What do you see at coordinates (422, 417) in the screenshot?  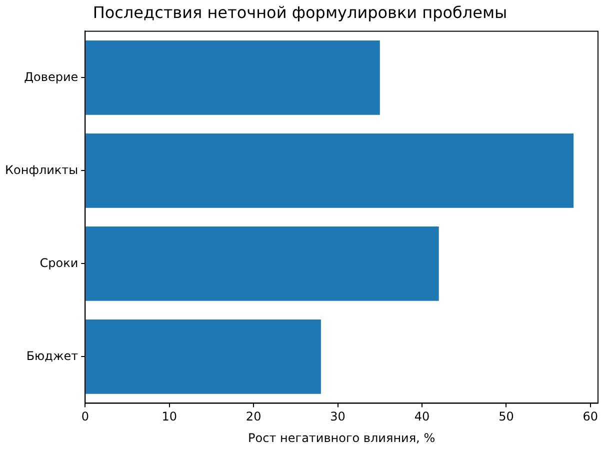 I see `x-tick-label: 40` at bounding box center [422, 417].